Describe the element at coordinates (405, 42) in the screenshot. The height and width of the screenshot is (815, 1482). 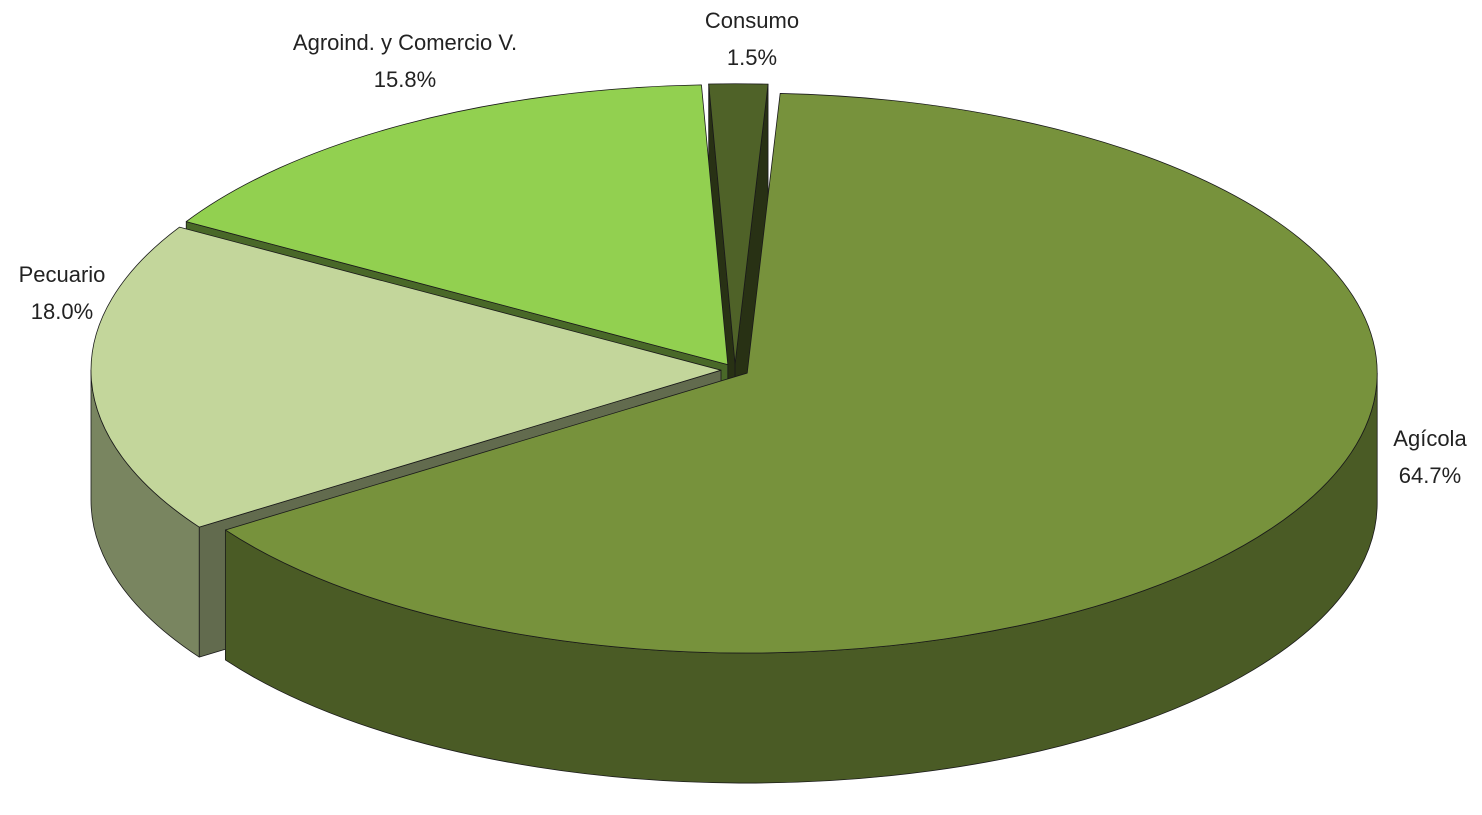
I see `slice-label: Agroind. y Comercio V.` at that location.